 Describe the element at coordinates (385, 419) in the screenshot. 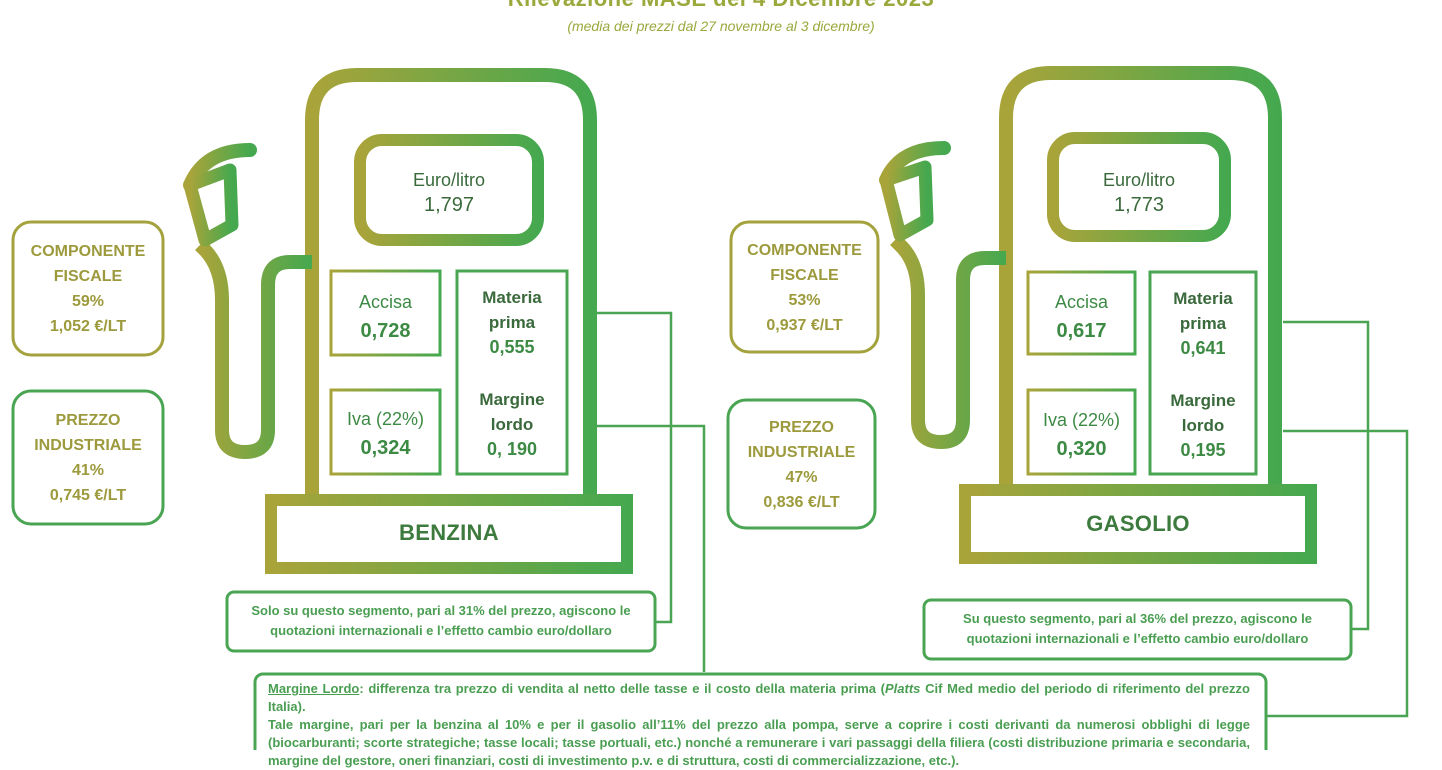

I see `benzina-iva-label: Iva (22%)` at that location.